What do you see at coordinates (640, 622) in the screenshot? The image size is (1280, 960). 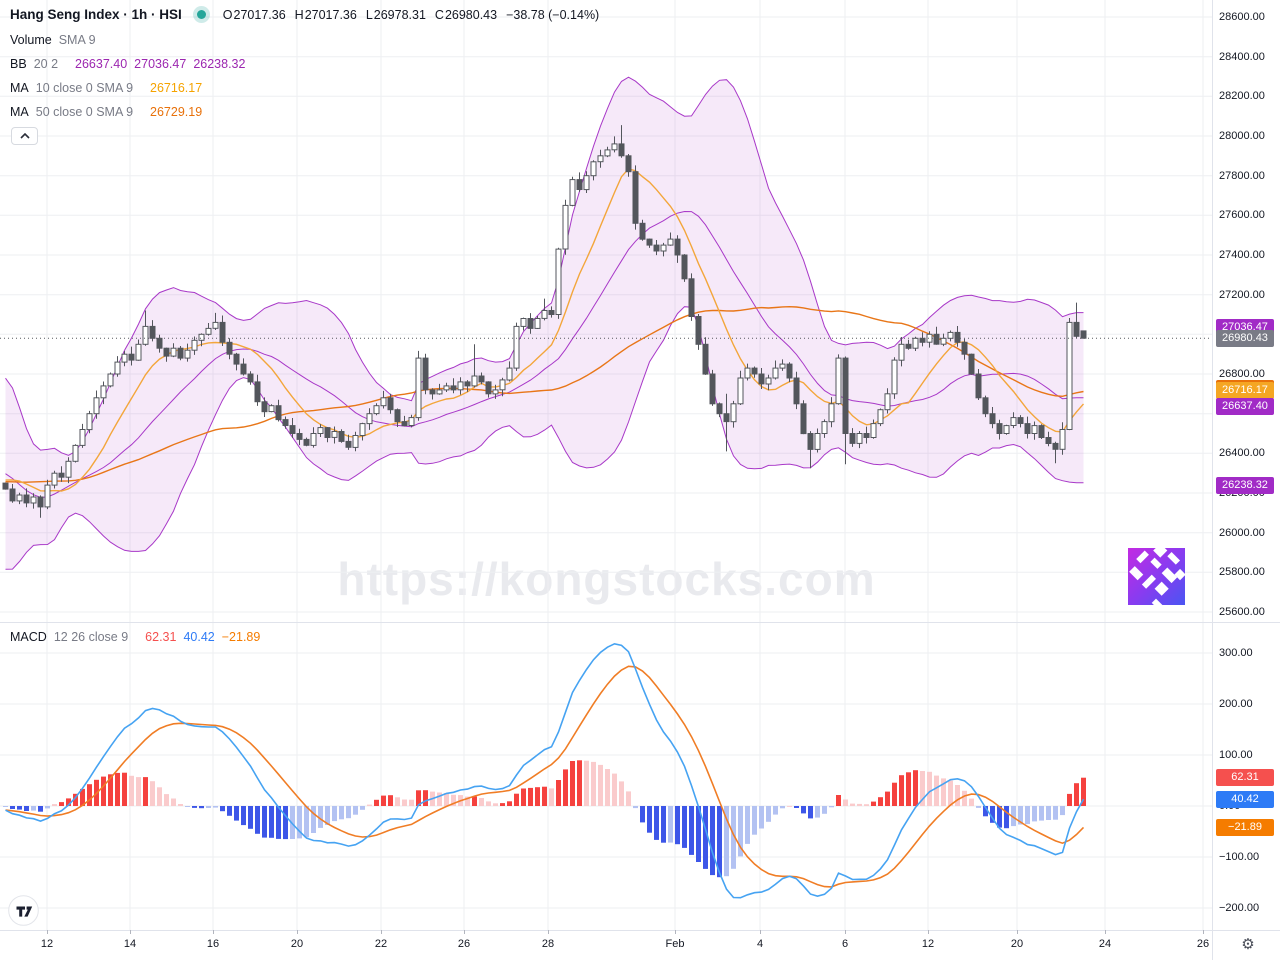 I see `pane-separator` at bounding box center [640, 622].